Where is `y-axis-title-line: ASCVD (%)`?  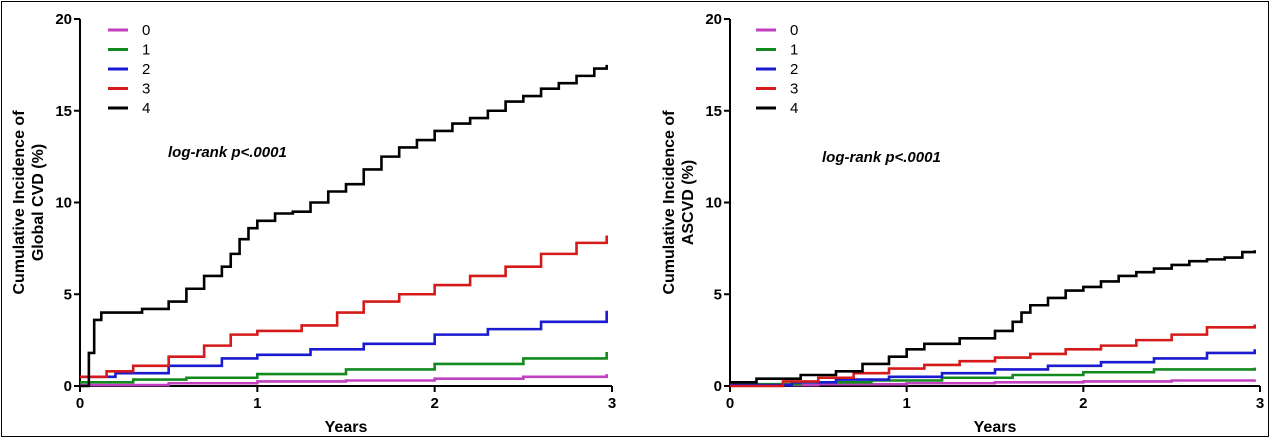
y-axis-title-line: ASCVD (%) is located at coordinates (688, 202).